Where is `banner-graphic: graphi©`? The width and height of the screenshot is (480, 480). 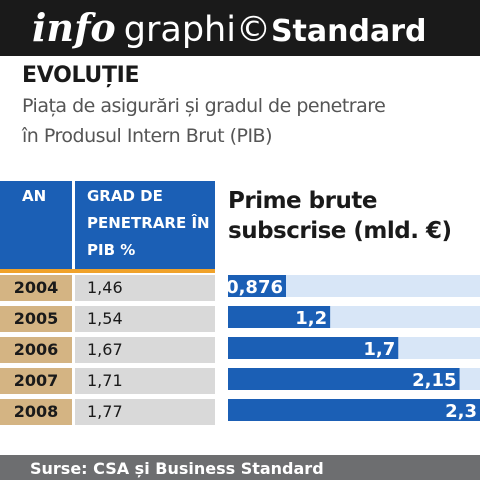 banner-graphic: graphi© is located at coordinates (197, 30).